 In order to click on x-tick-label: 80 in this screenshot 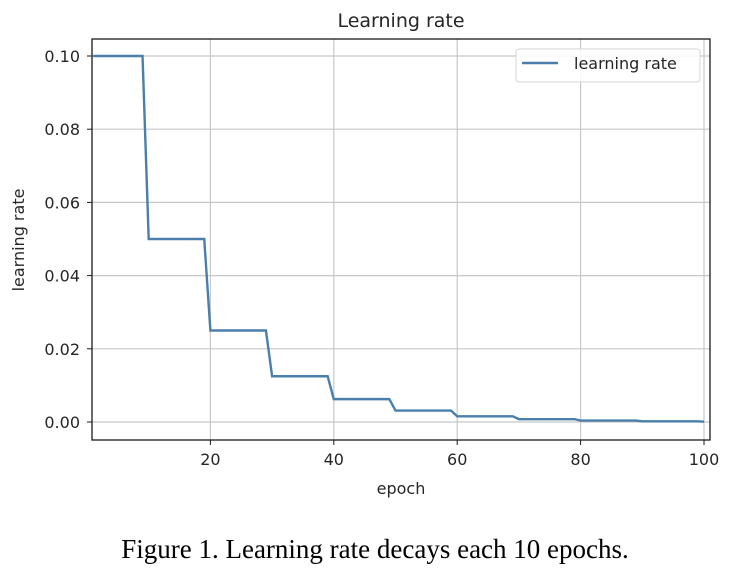, I will do `click(580, 459)`.